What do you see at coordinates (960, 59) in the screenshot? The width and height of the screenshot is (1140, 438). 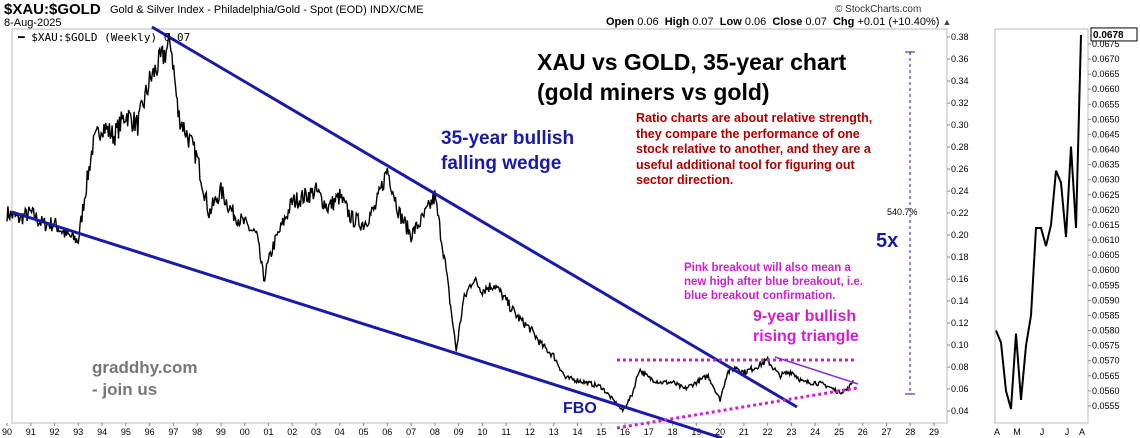 I see `y-tick-label: 0.36` at bounding box center [960, 59].